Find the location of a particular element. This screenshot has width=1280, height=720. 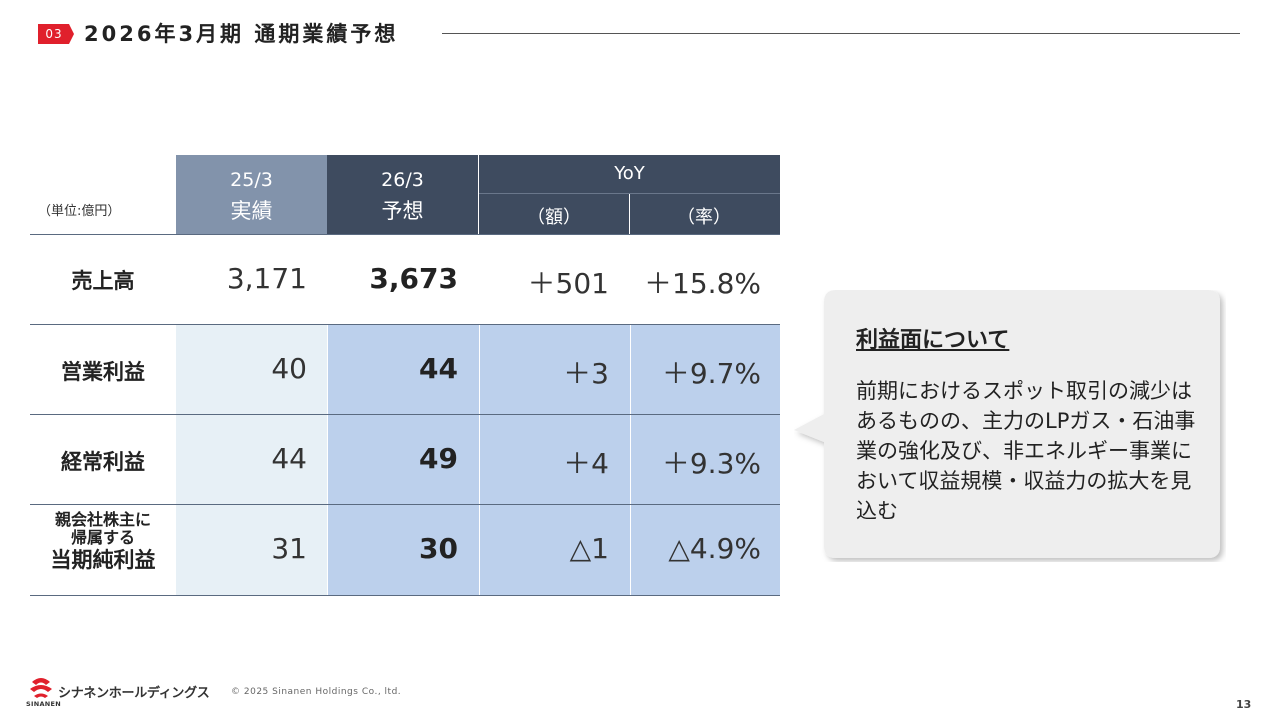

row-label-net-income: 親会社株主に 帰属する 当期純利益 is located at coordinates (103, 541).